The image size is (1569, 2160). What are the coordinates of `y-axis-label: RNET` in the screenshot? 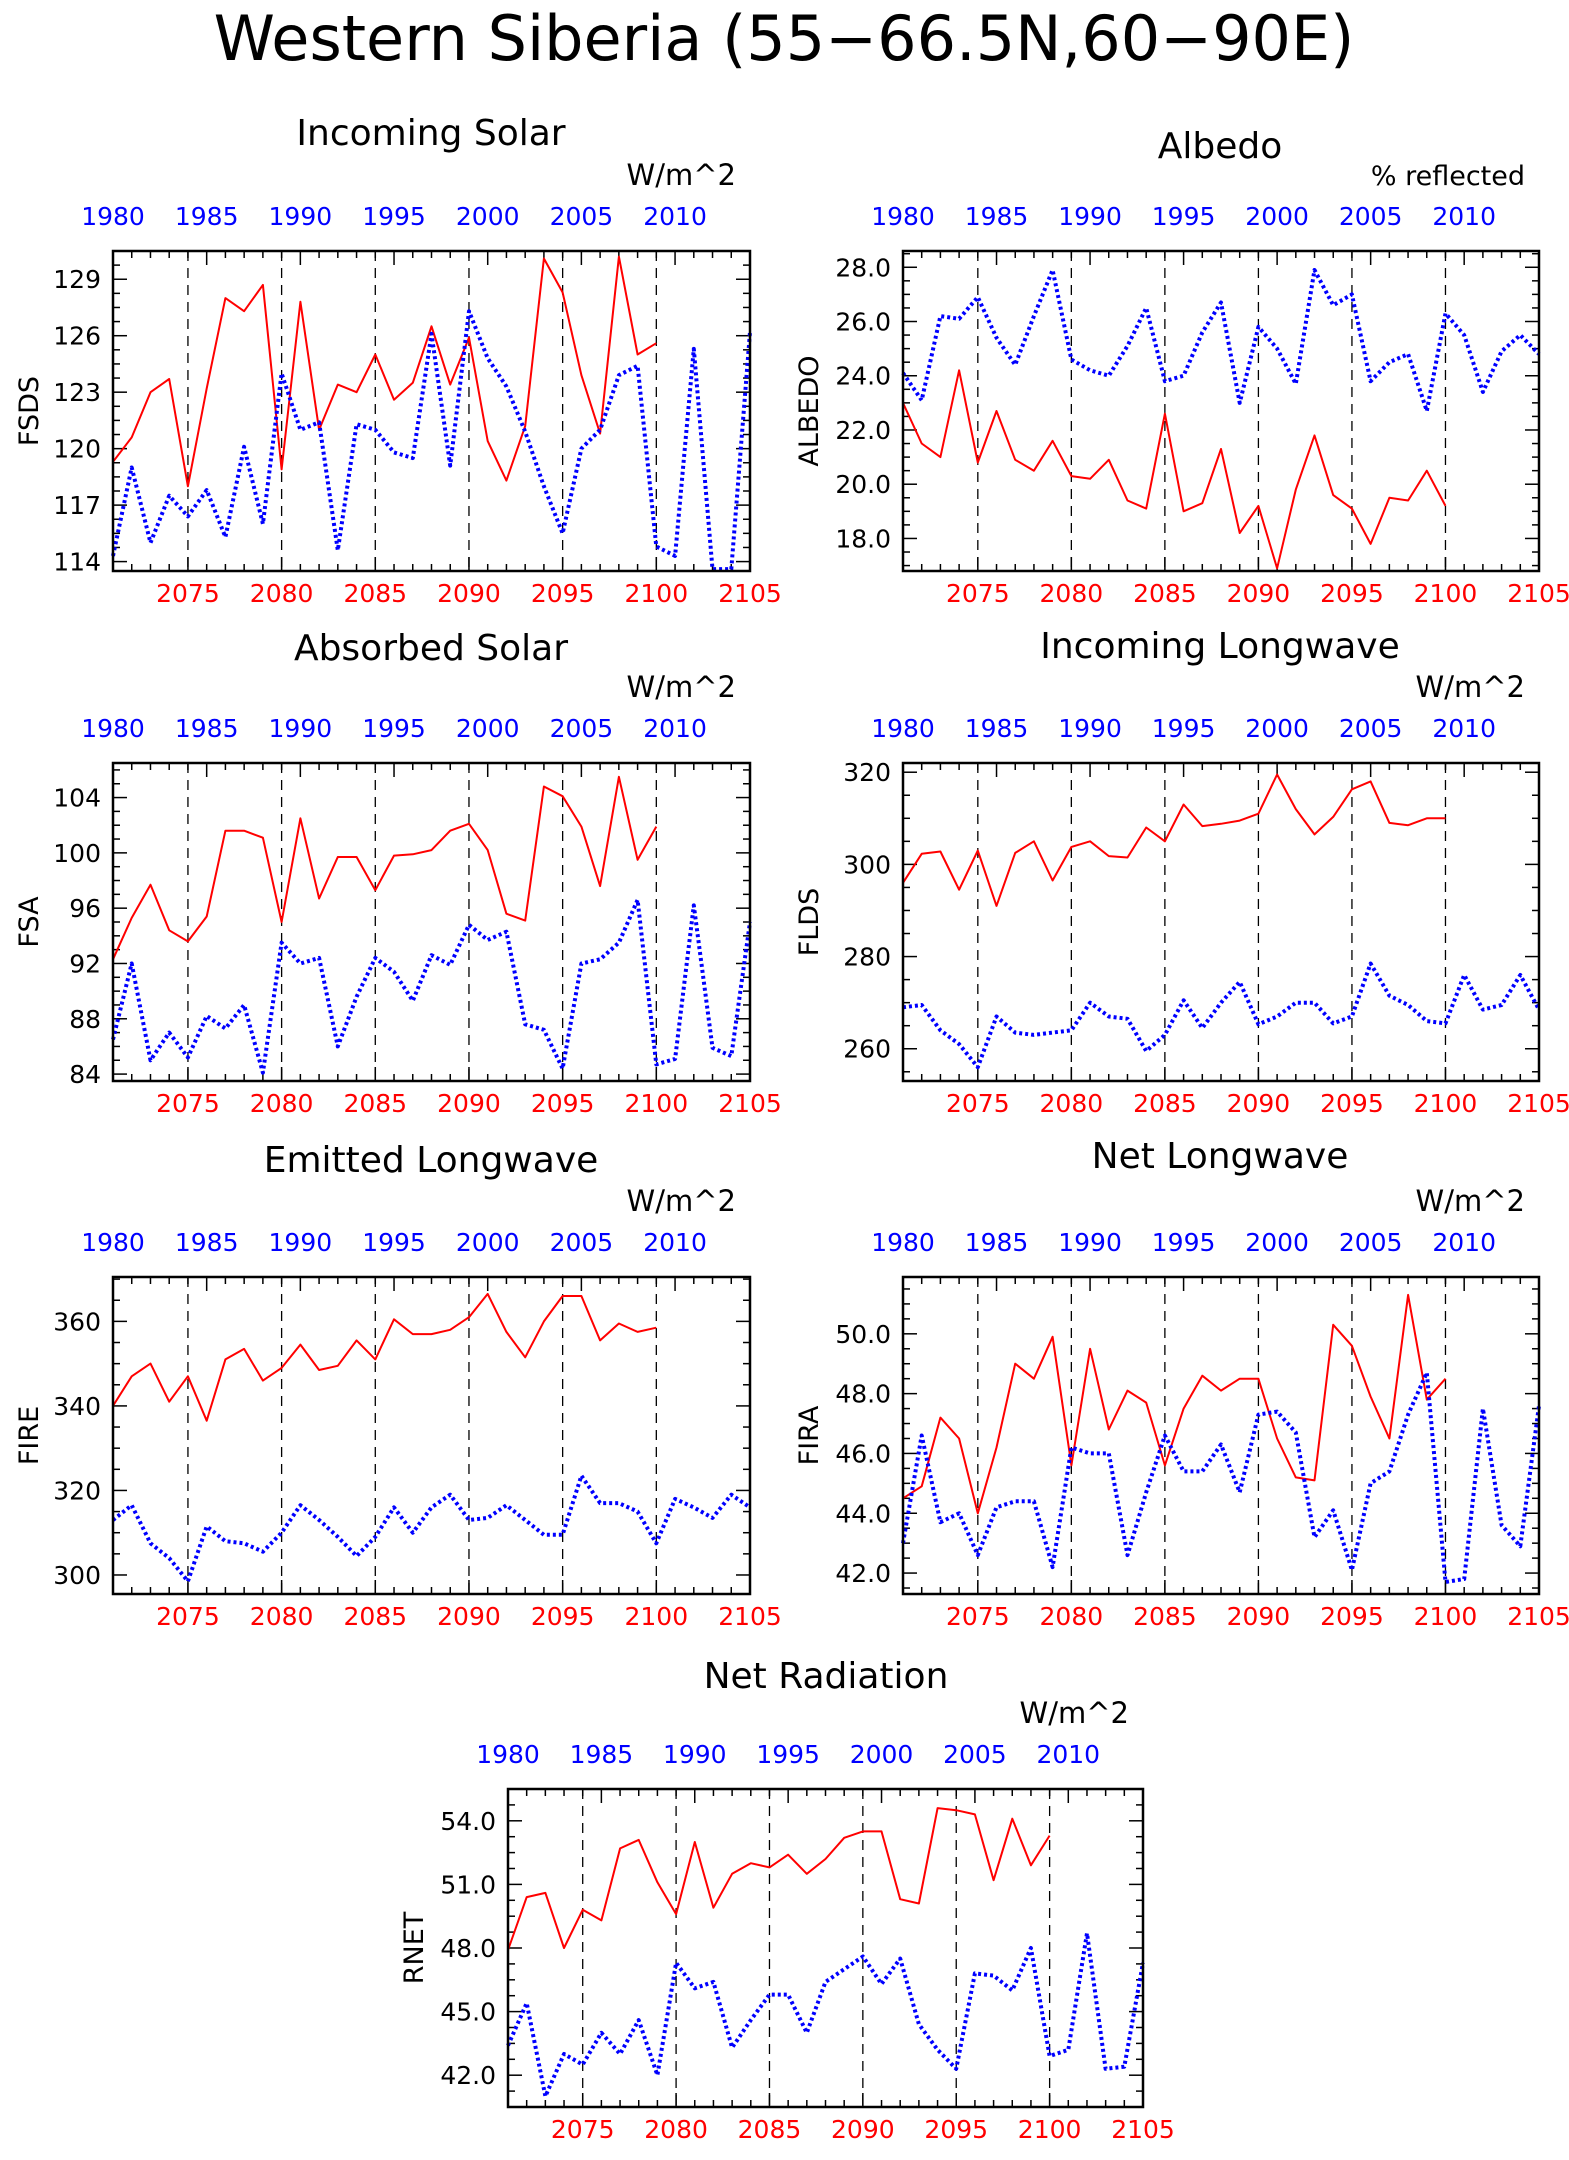 It's located at (414, 1947).